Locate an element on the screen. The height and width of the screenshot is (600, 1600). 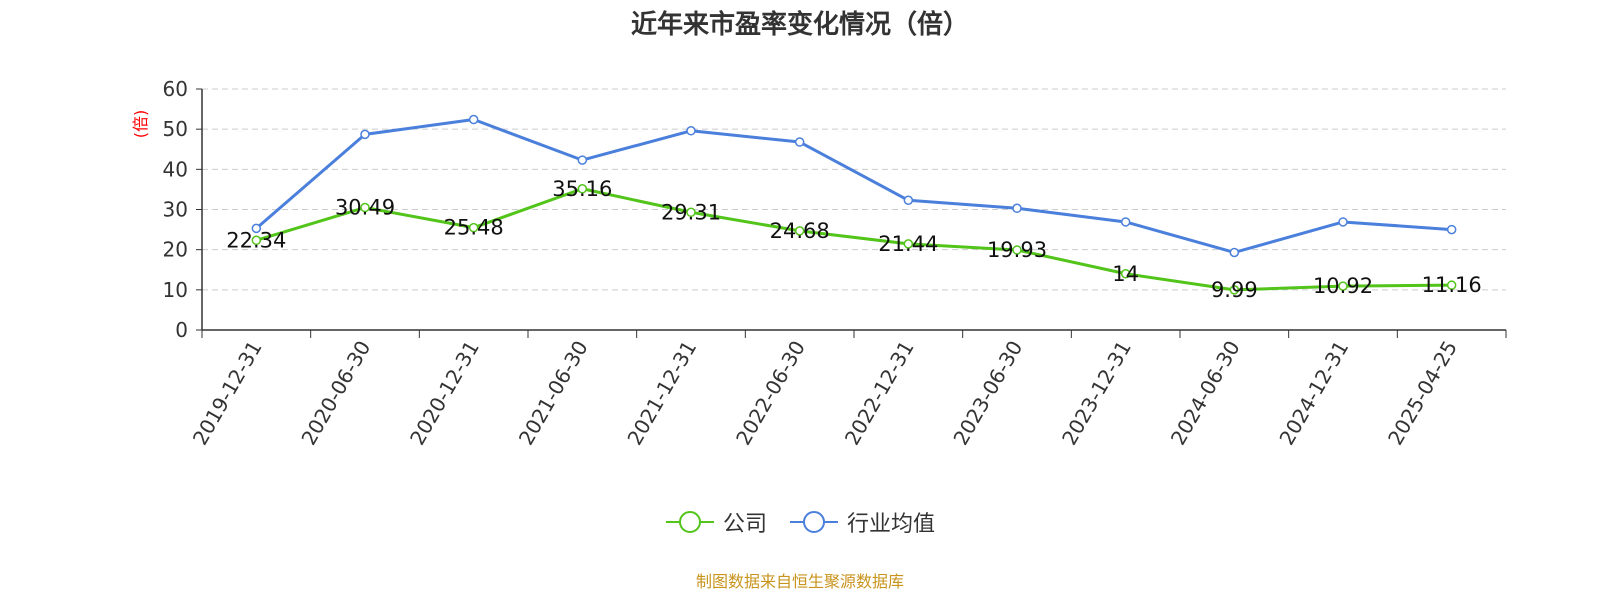
data-label: 30.49 is located at coordinates (365, 208).